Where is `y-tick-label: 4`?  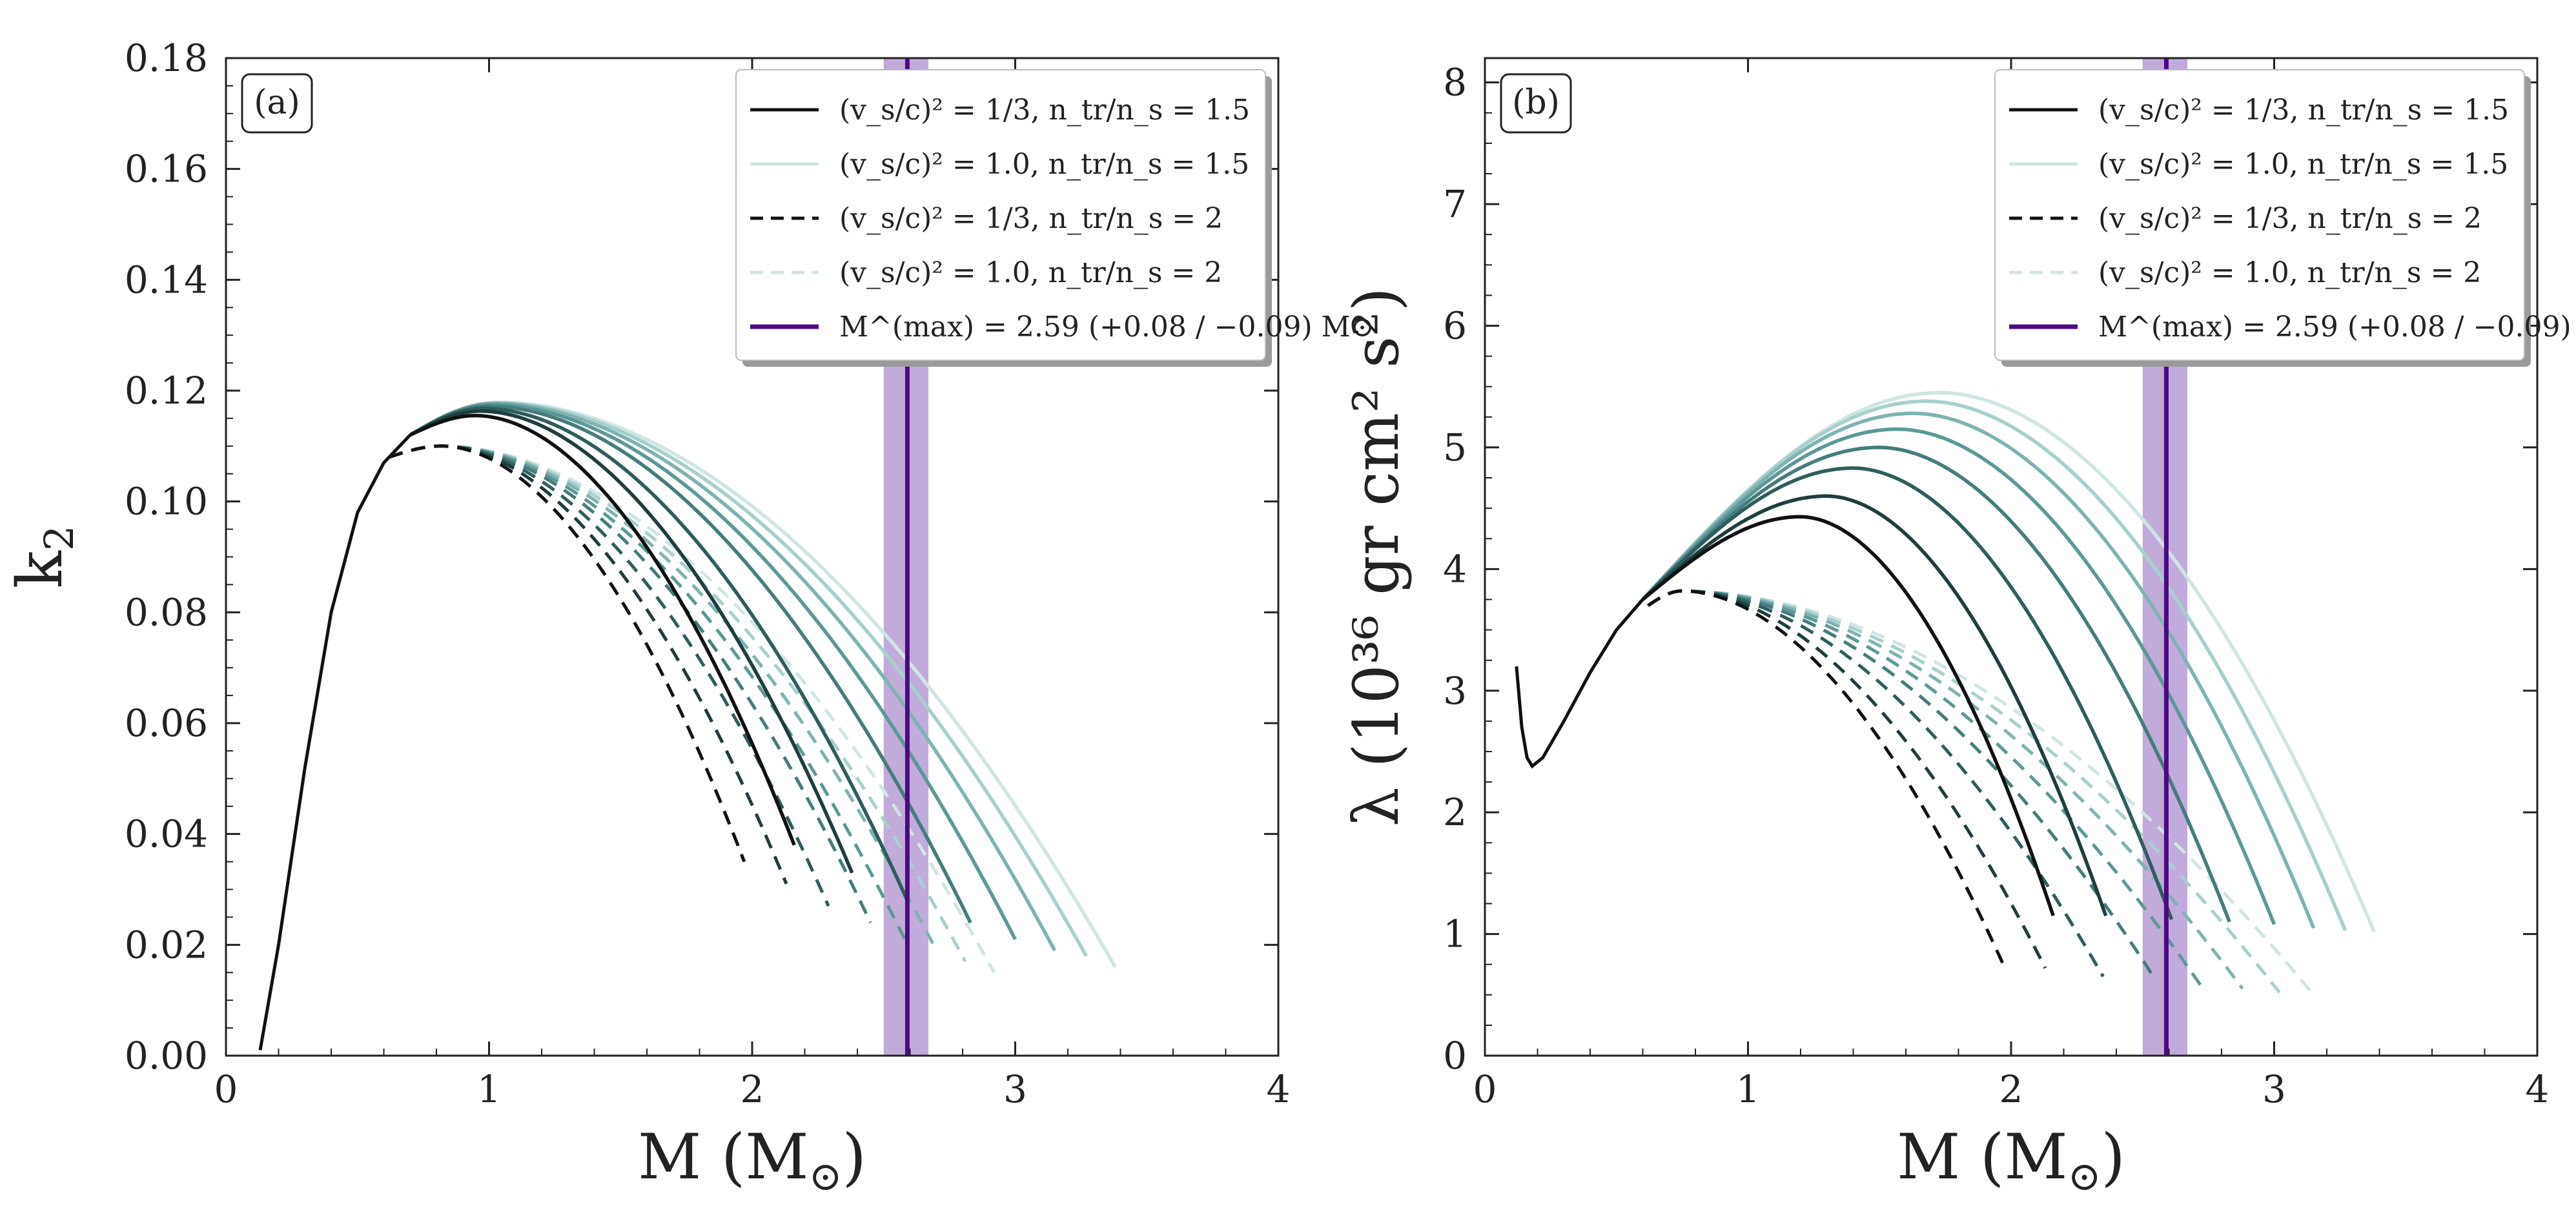 y-tick-label: 4 is located at coordinates (1455, 569).